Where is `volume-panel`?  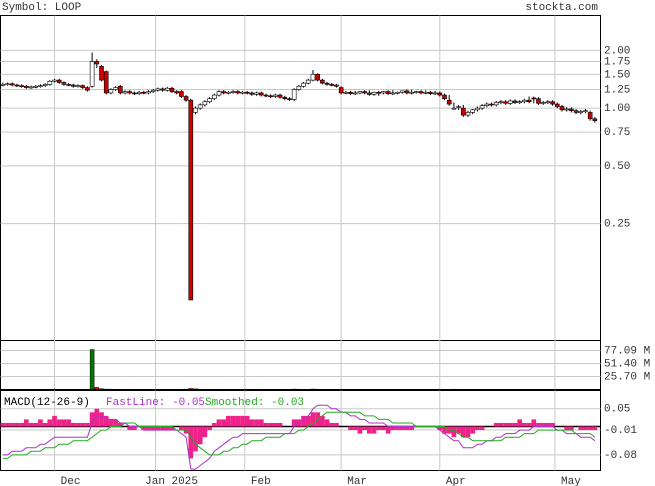 volume-panel is located at coordinates (300, 365).